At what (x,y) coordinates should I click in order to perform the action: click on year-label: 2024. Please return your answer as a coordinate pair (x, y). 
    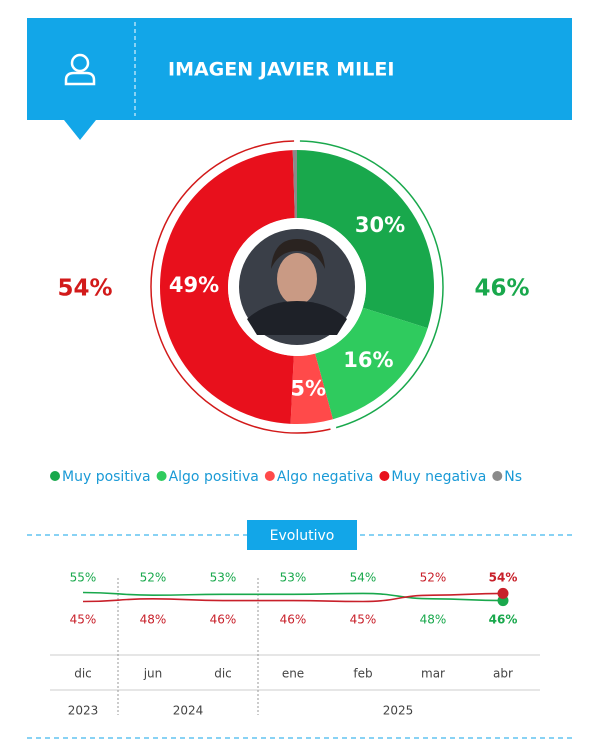
    Looking at the image, I should click on (188, 711).